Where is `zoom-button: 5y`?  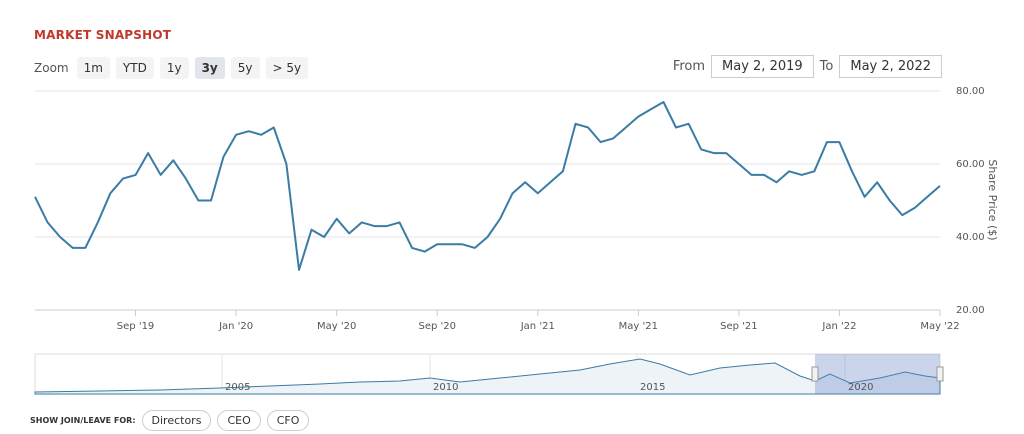 zoom-button: 5y is located at coordinates (245, 68).